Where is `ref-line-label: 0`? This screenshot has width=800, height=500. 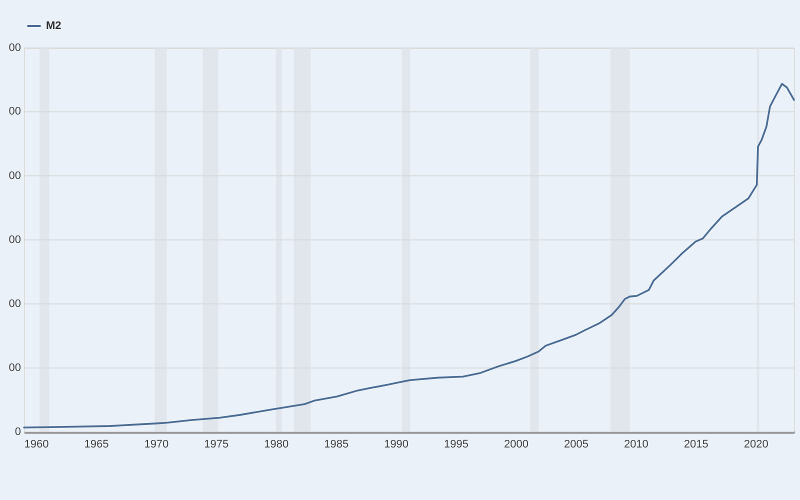 ref-line-label: 0 is located at coordinates (17, 432).